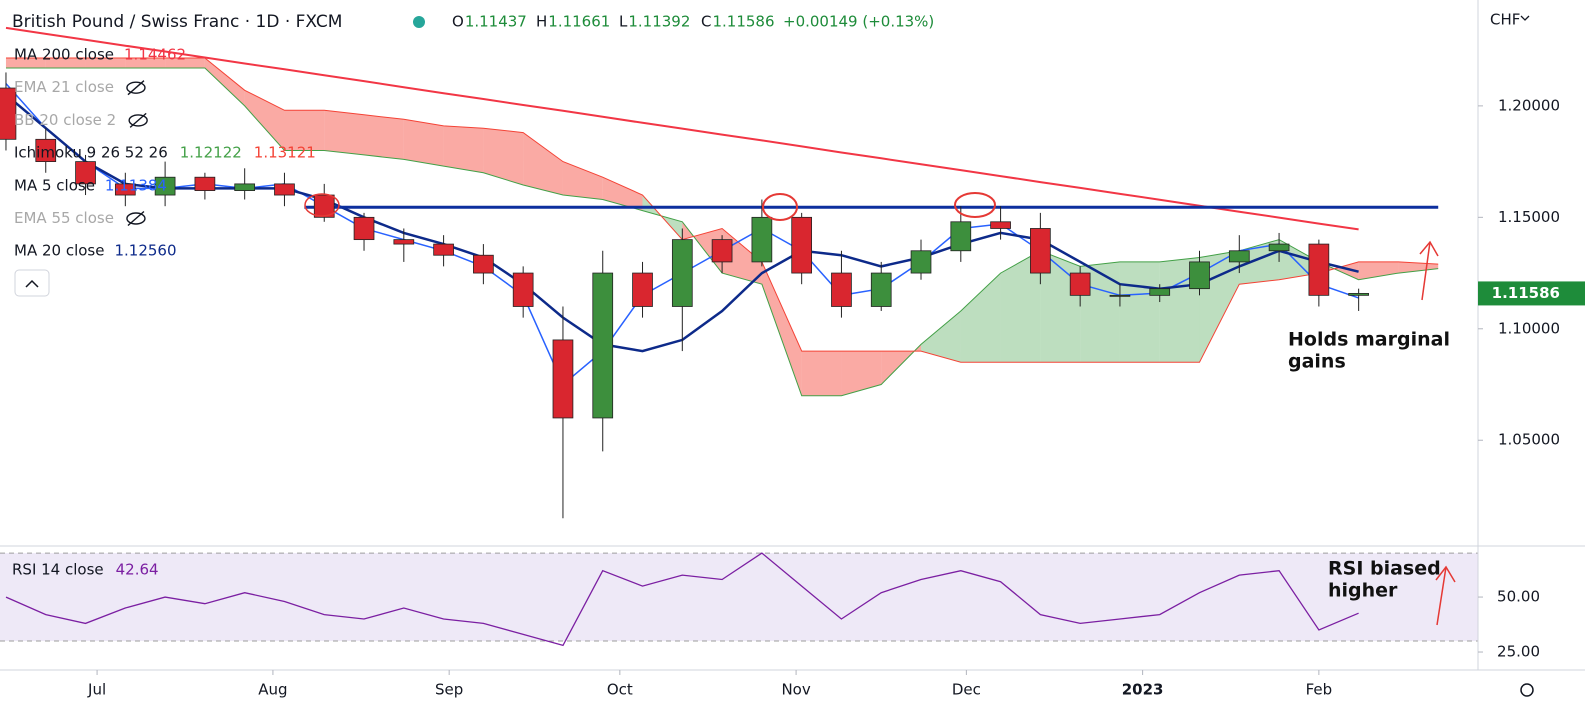 This screenshot has width=1585, height=715. I want to click on eye-slash, so click(138, 120).